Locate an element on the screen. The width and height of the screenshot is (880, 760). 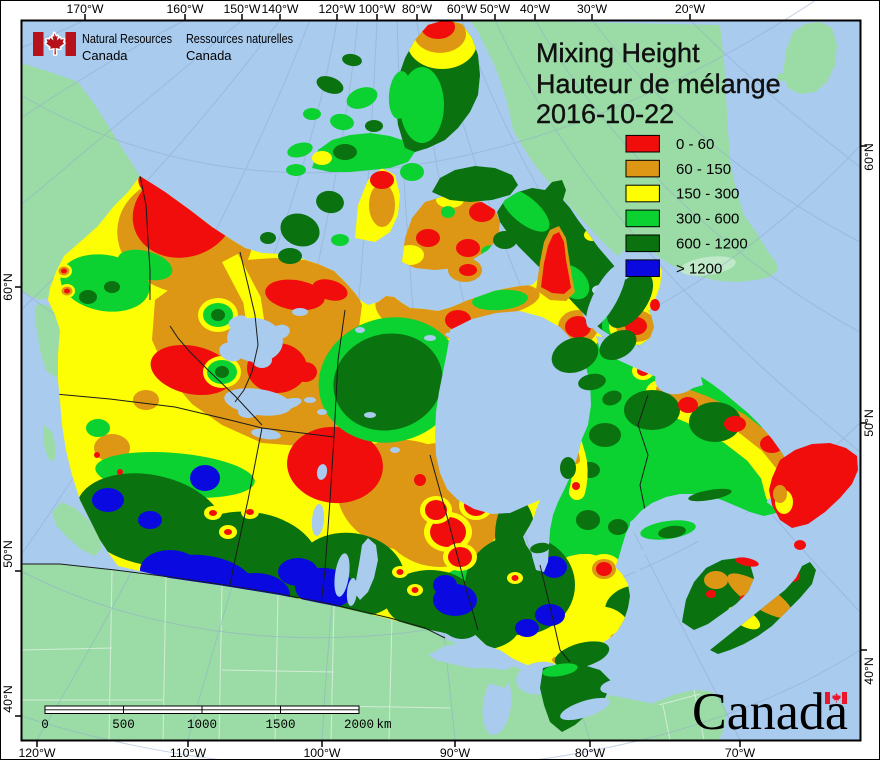
svg-text: 150 - 300 is located at coordinates (707, 194).